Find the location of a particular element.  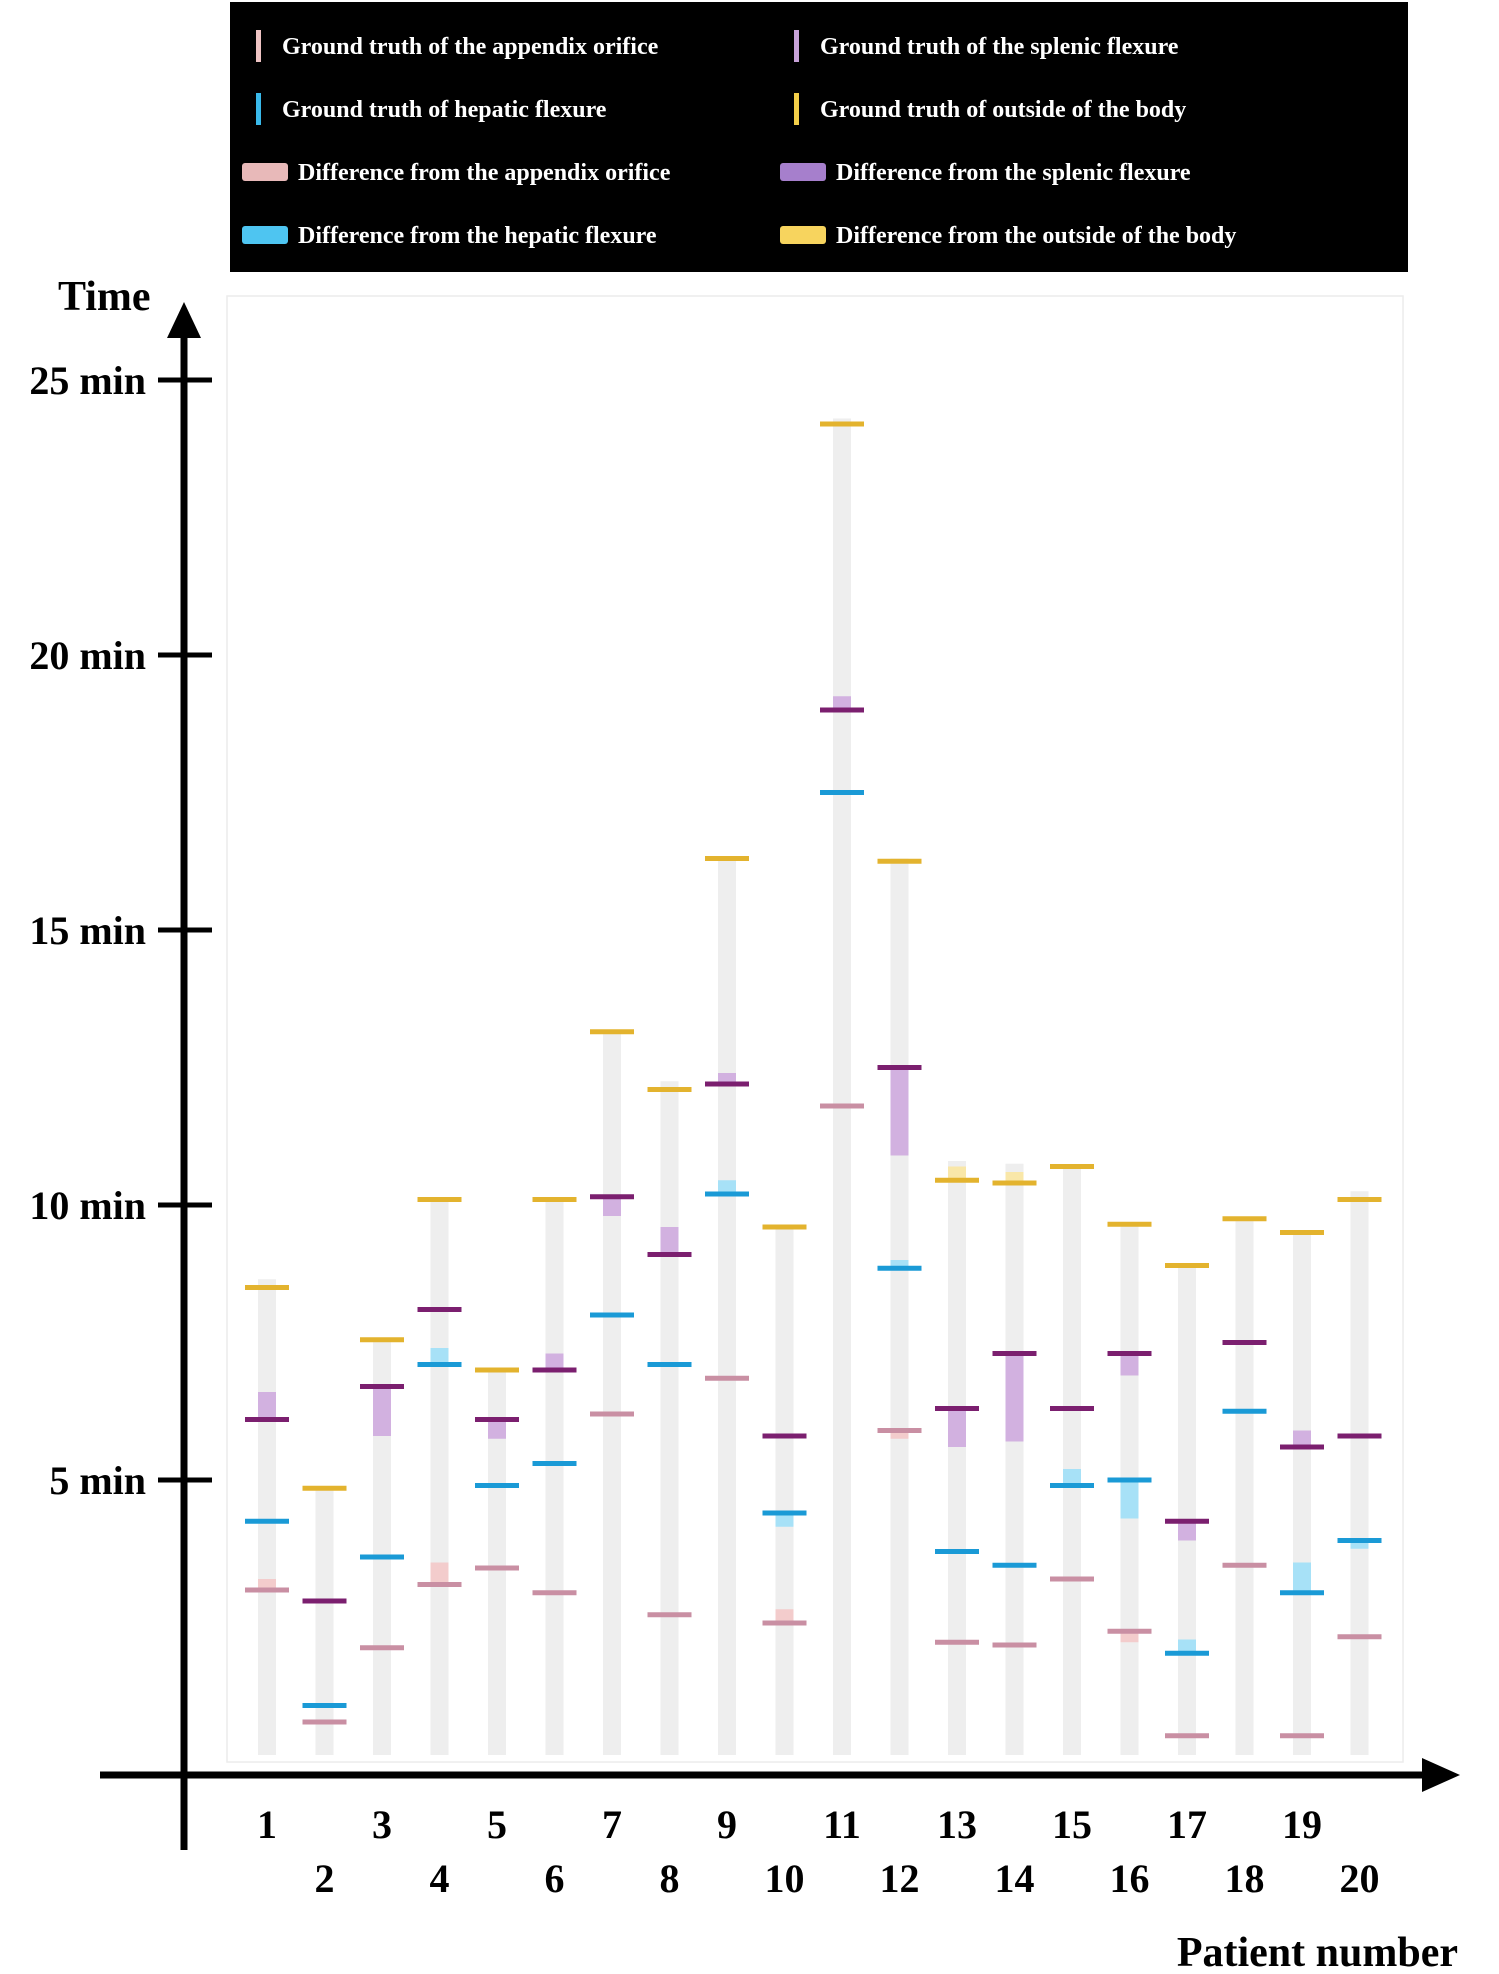

legend-swatch-diff_hepatic is located at coordinates (265, 235).